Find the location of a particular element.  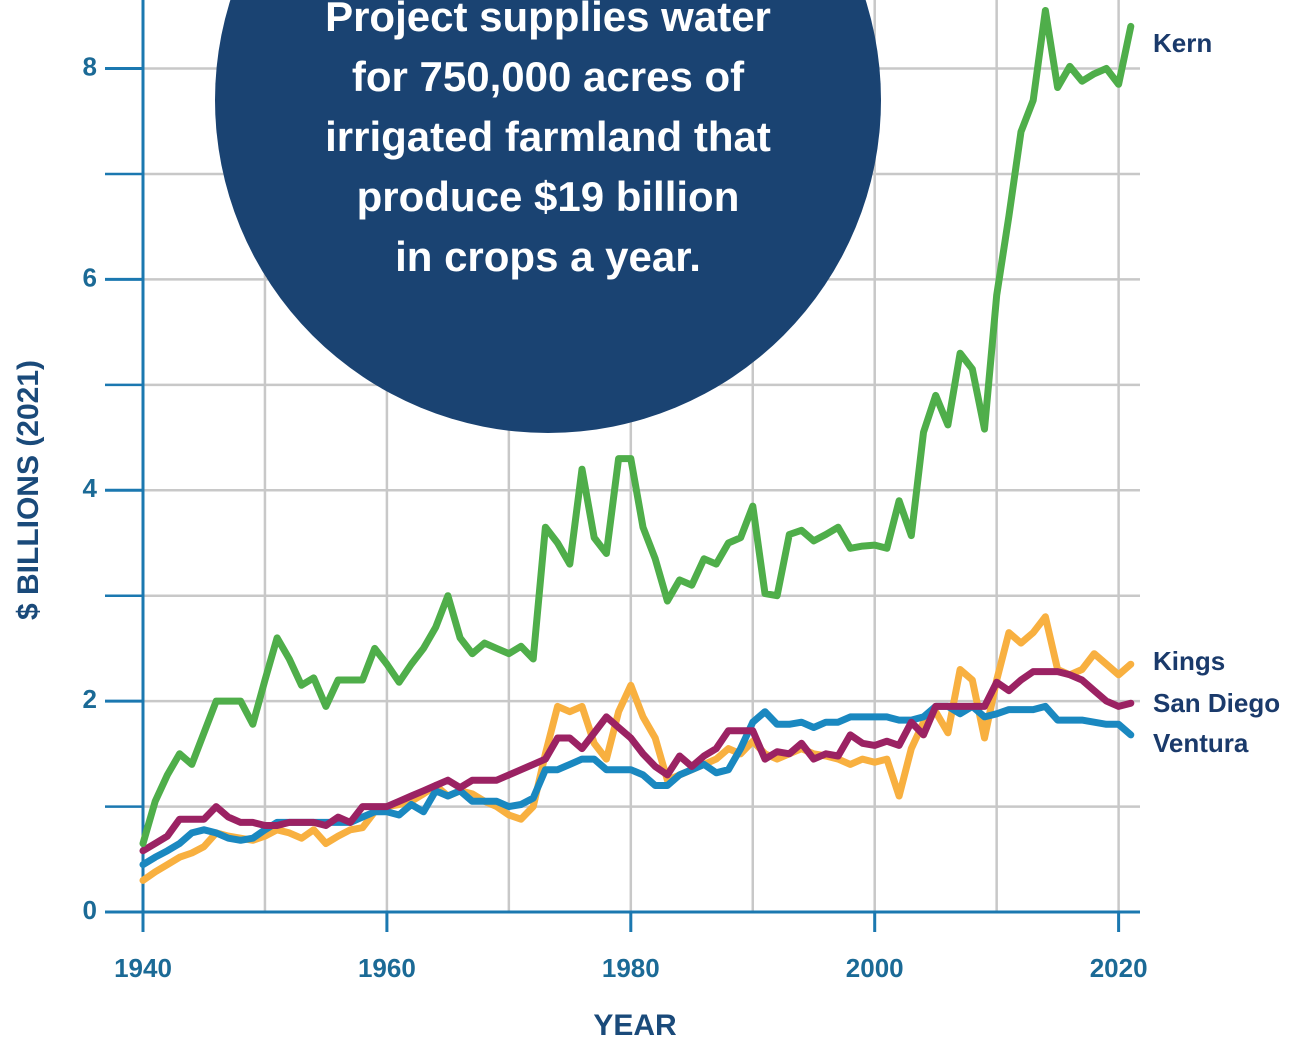

x-tick-label: 2020 is located at coordinates (1119, 968).